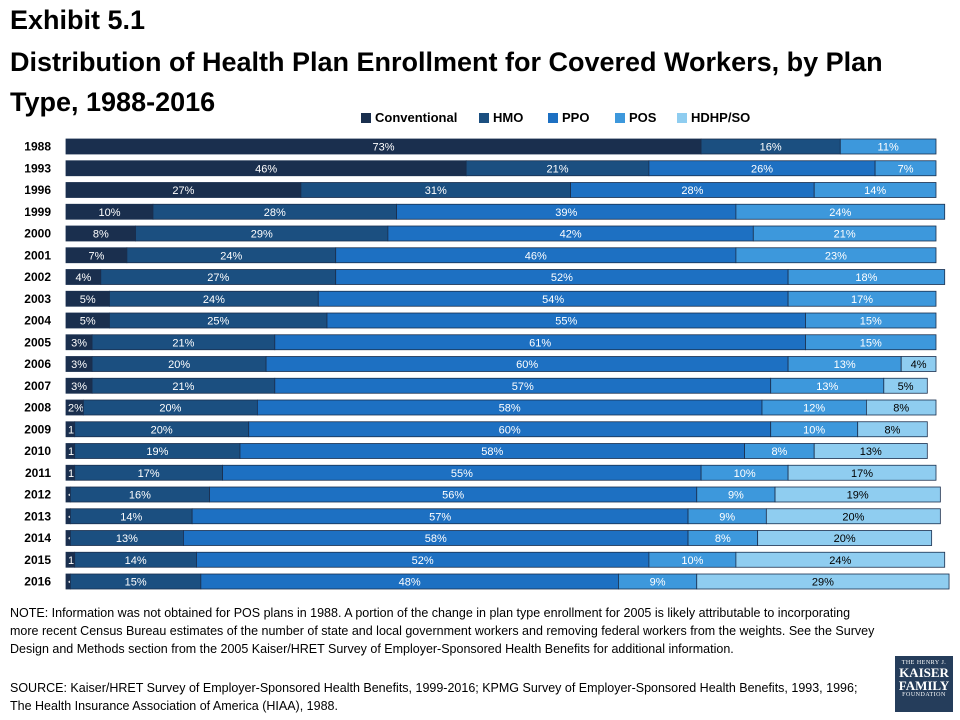 Image resolution: width=960 pixels, height=720 pixels. I want to click on data-label: 3%, so click(79, 365).